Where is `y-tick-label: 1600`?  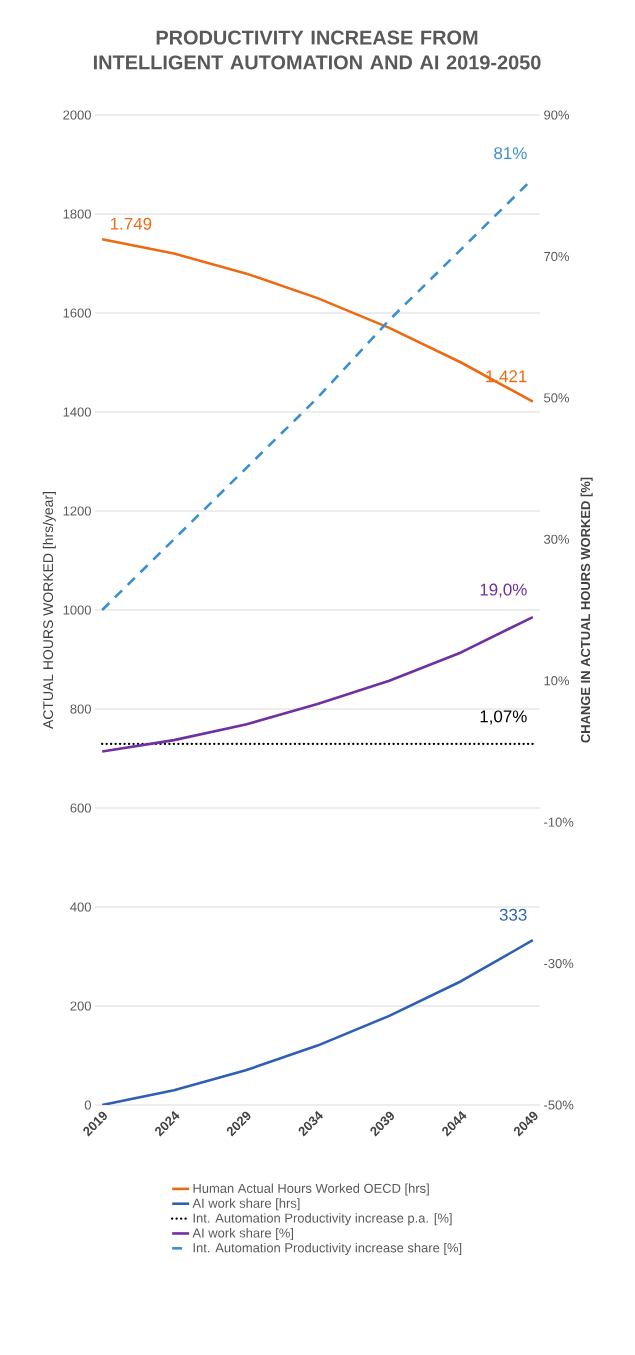
y-tick-label: 1600 is located at coordinates (77, 313).